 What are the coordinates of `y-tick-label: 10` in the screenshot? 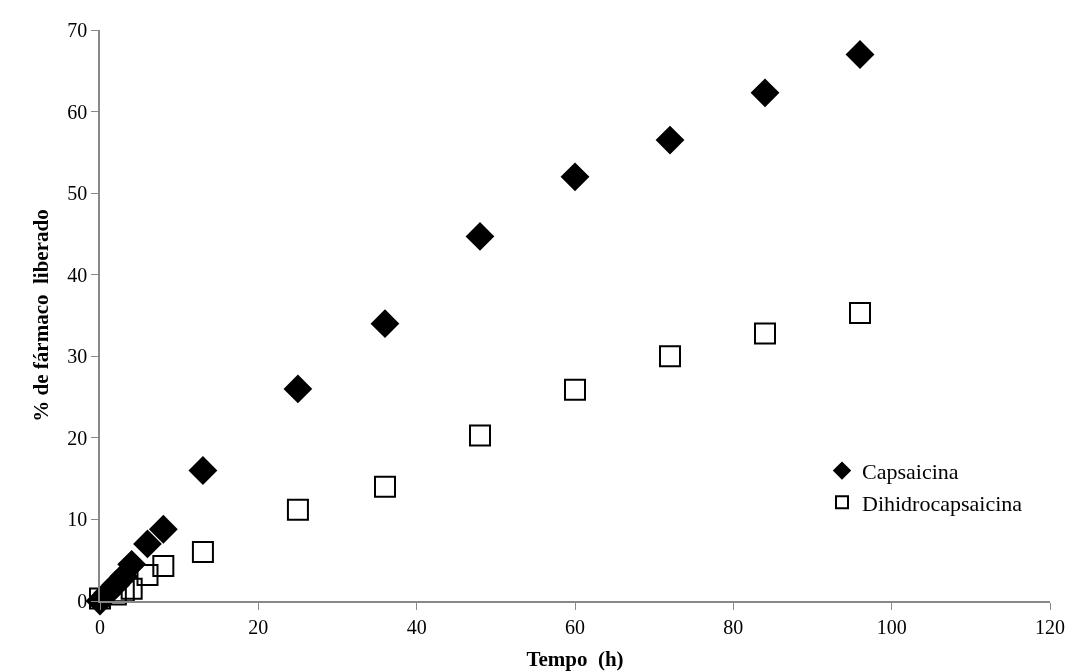 It's located at (77, 519).